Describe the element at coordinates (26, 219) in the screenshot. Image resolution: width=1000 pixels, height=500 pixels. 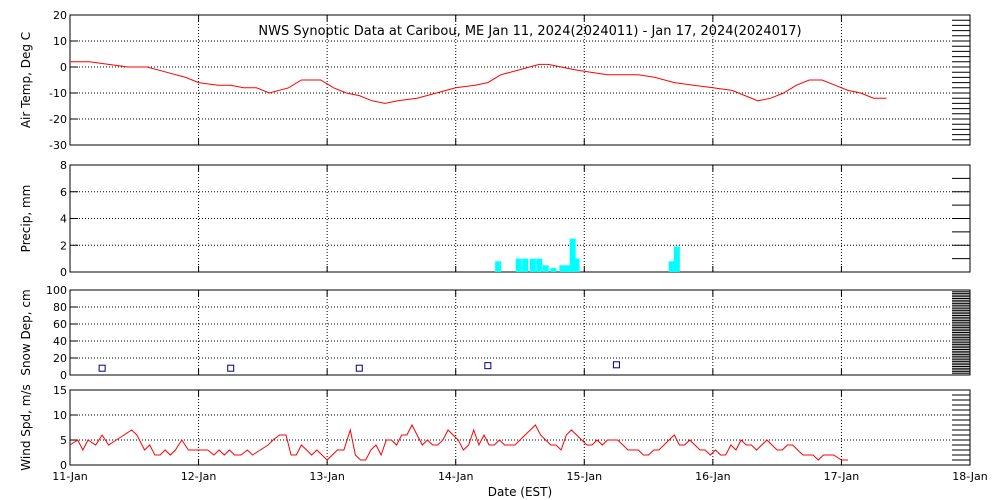
I see `precip-y-axis-label: Precip, mm` at that location.